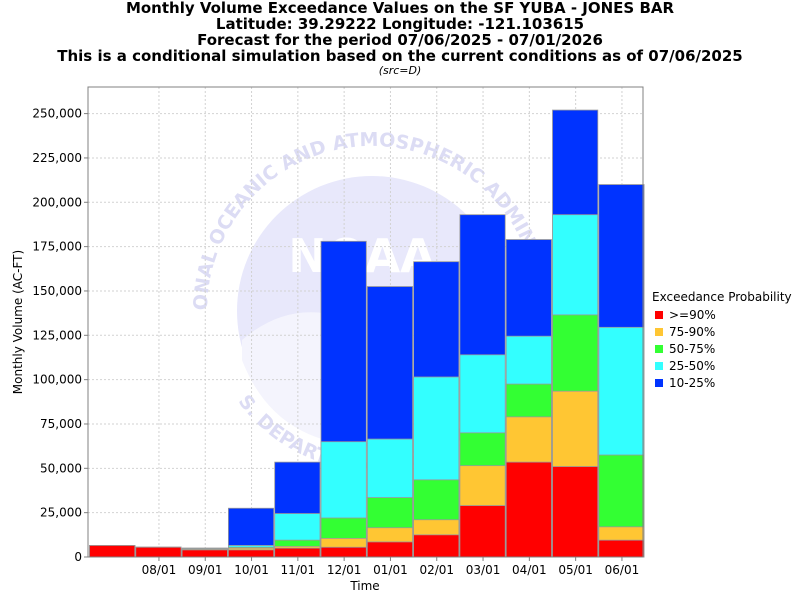 This screenshot has width=800, height=600. I want to click on legend-title: Exceedance Probability, so click(722, 297).